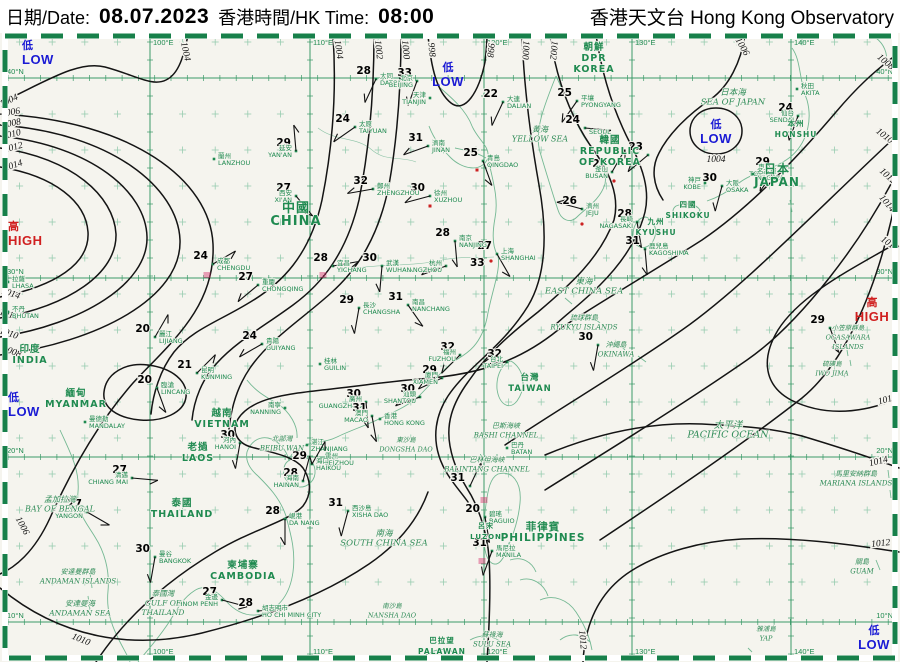 The width and height of the screenshot is (900, 662). What do you see at coordinates (245, 277) in the screenshot?
I see `station-temperature: 27` at bounding box center [245, 277].